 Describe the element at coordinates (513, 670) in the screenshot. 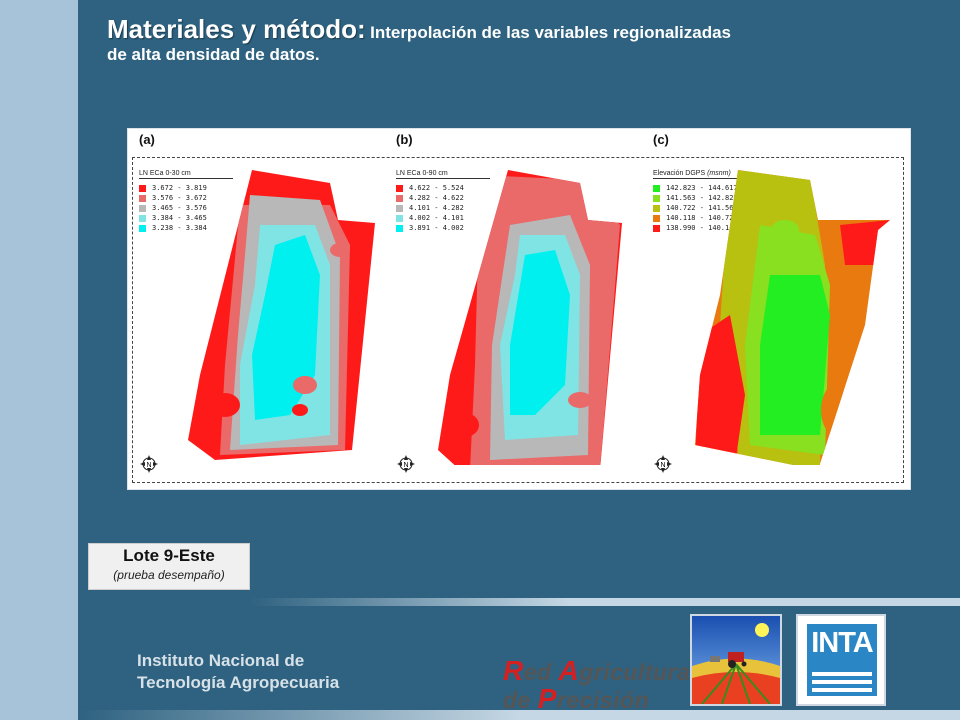

I see `logo-letter: R` at that location.